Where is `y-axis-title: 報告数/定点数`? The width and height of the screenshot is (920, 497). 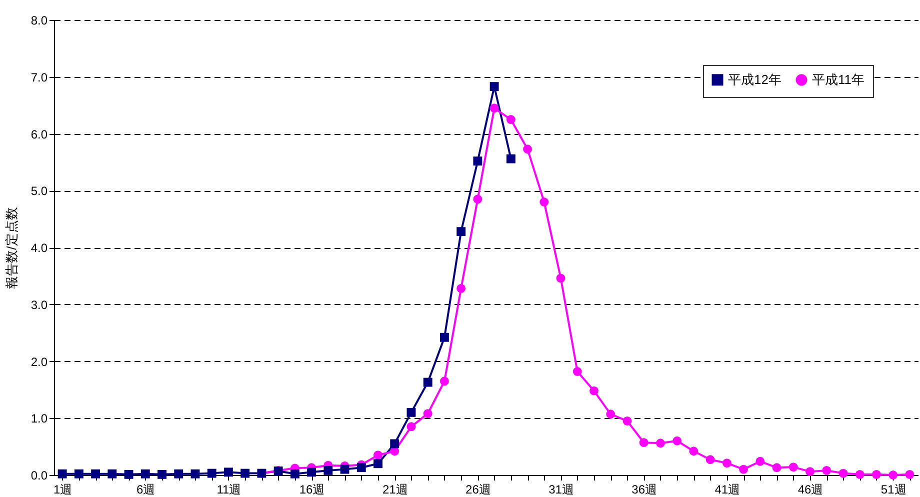 y-axis-title: 報告数/定点数 is located at coordinates (11, 248).